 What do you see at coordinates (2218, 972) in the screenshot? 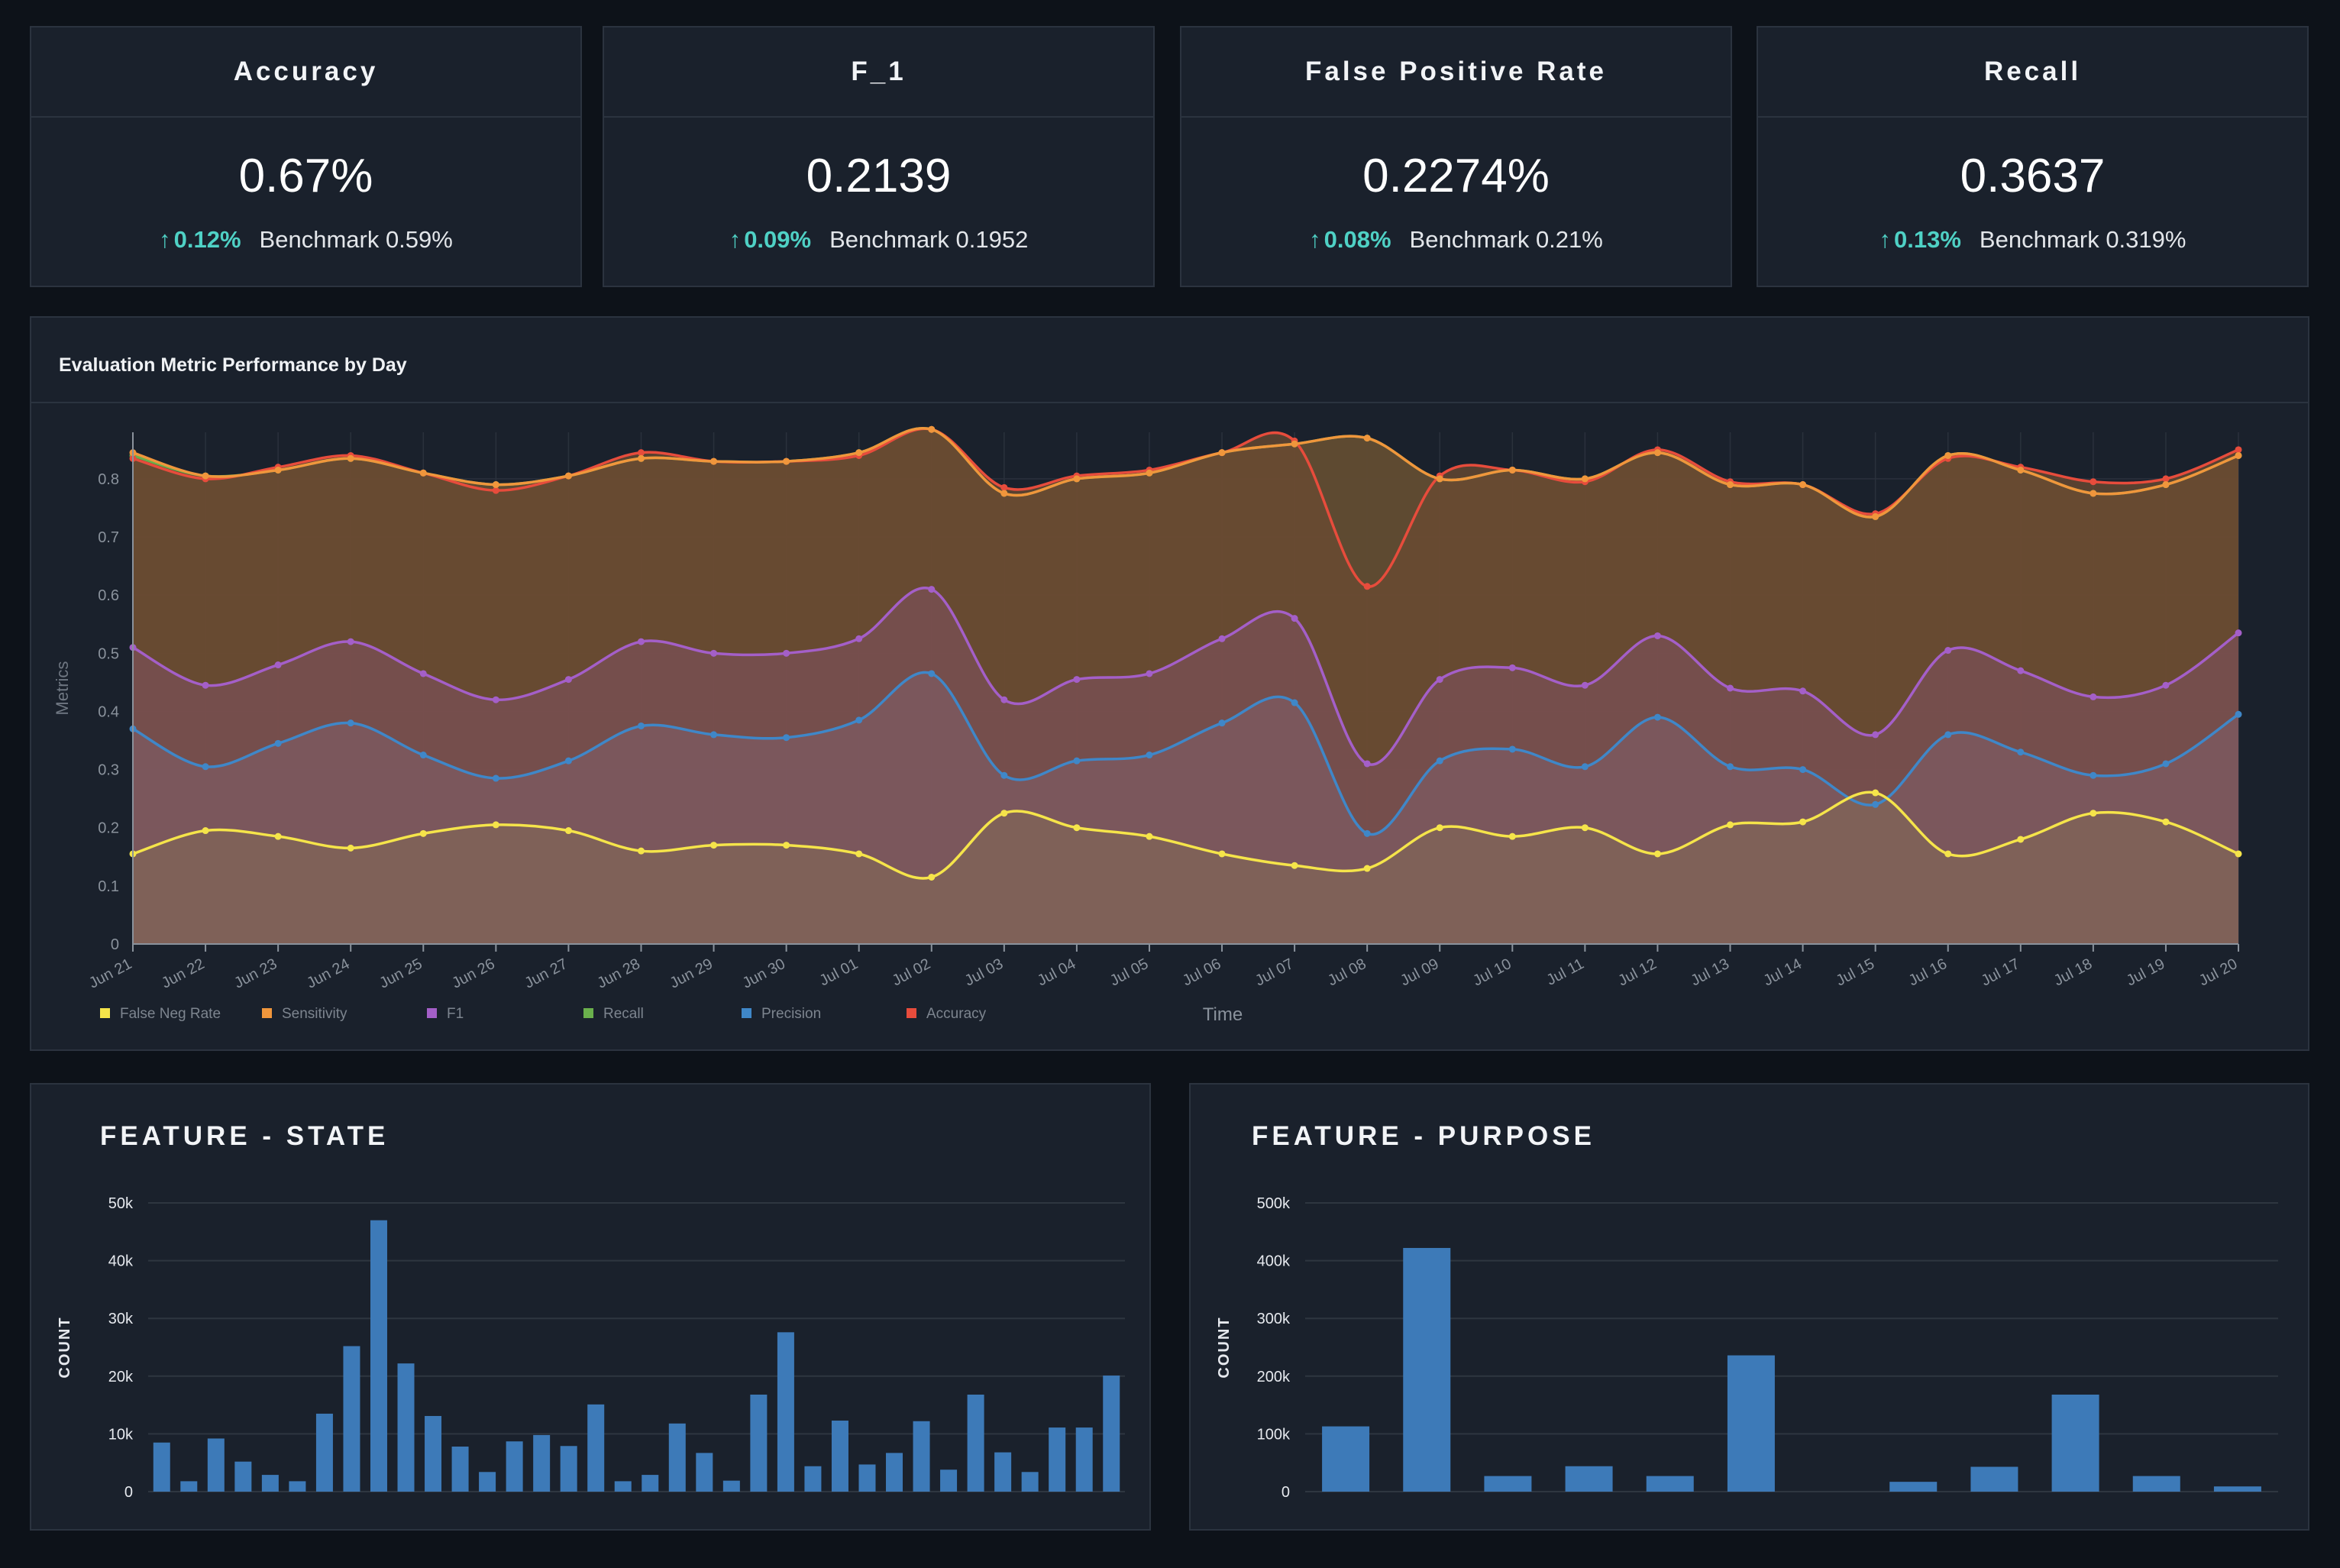
I see `x-tick-label: Jul 20` at bounding box center [2218, 972].